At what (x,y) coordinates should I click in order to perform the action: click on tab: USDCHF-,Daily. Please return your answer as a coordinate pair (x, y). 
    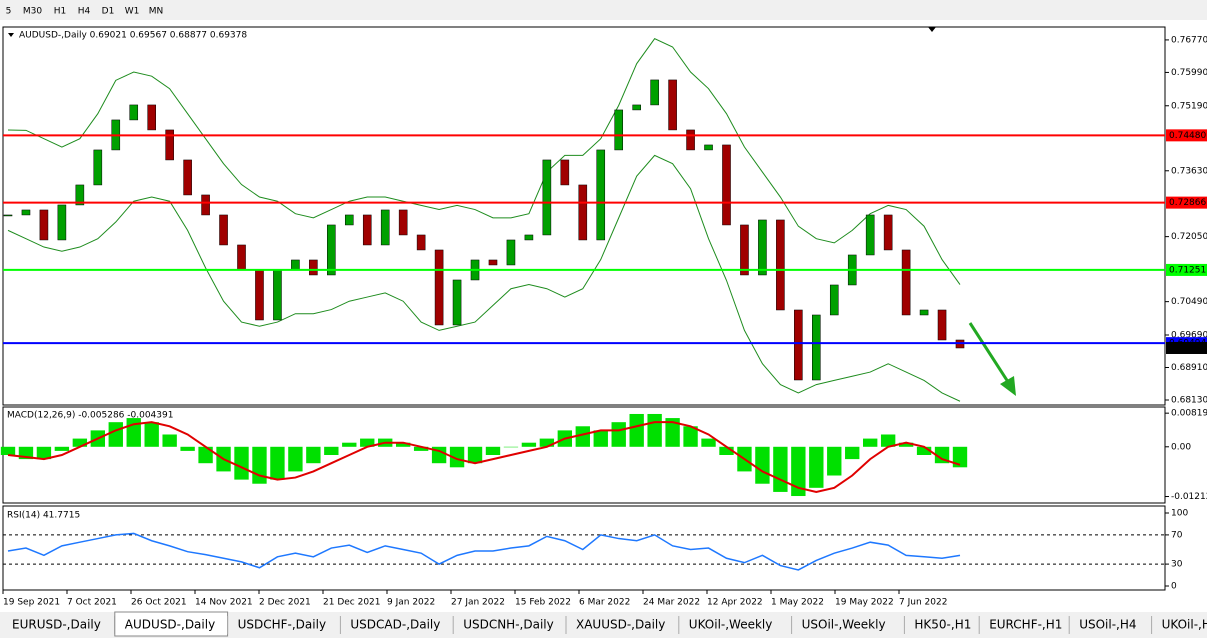
    Looking at the image, I should click on (282, 625).